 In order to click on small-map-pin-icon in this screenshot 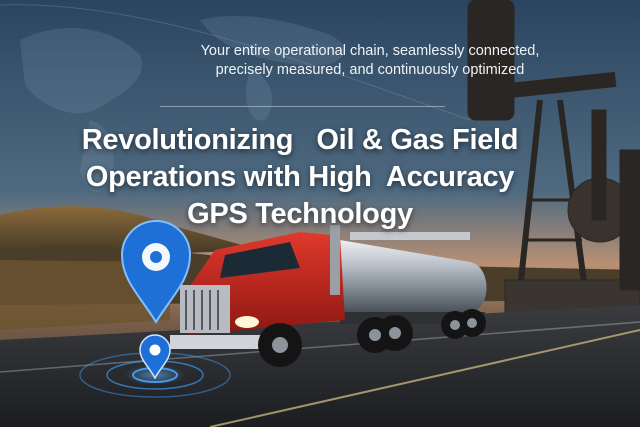, I will do `click(155, 357)`.